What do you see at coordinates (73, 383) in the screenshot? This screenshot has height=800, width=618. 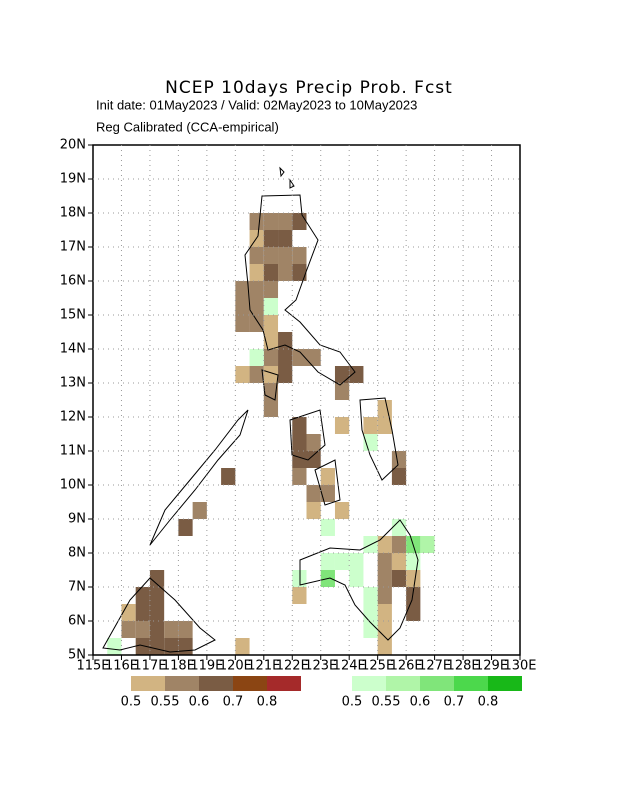 I see `lat-tick-label: 13N` at bounding box center [73, 383].